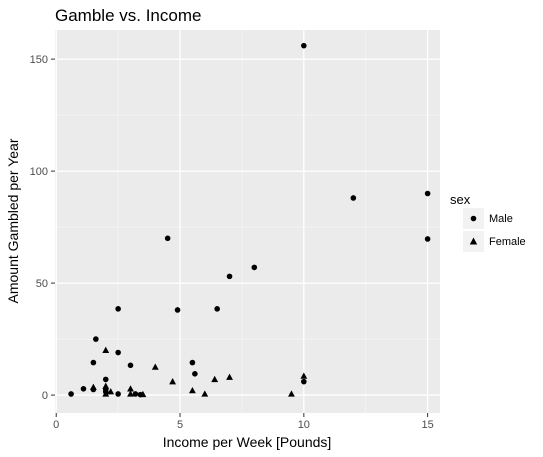 This screenshot has width=543, height=457. I want to click on legend-circle-icon, so click(473, 218).